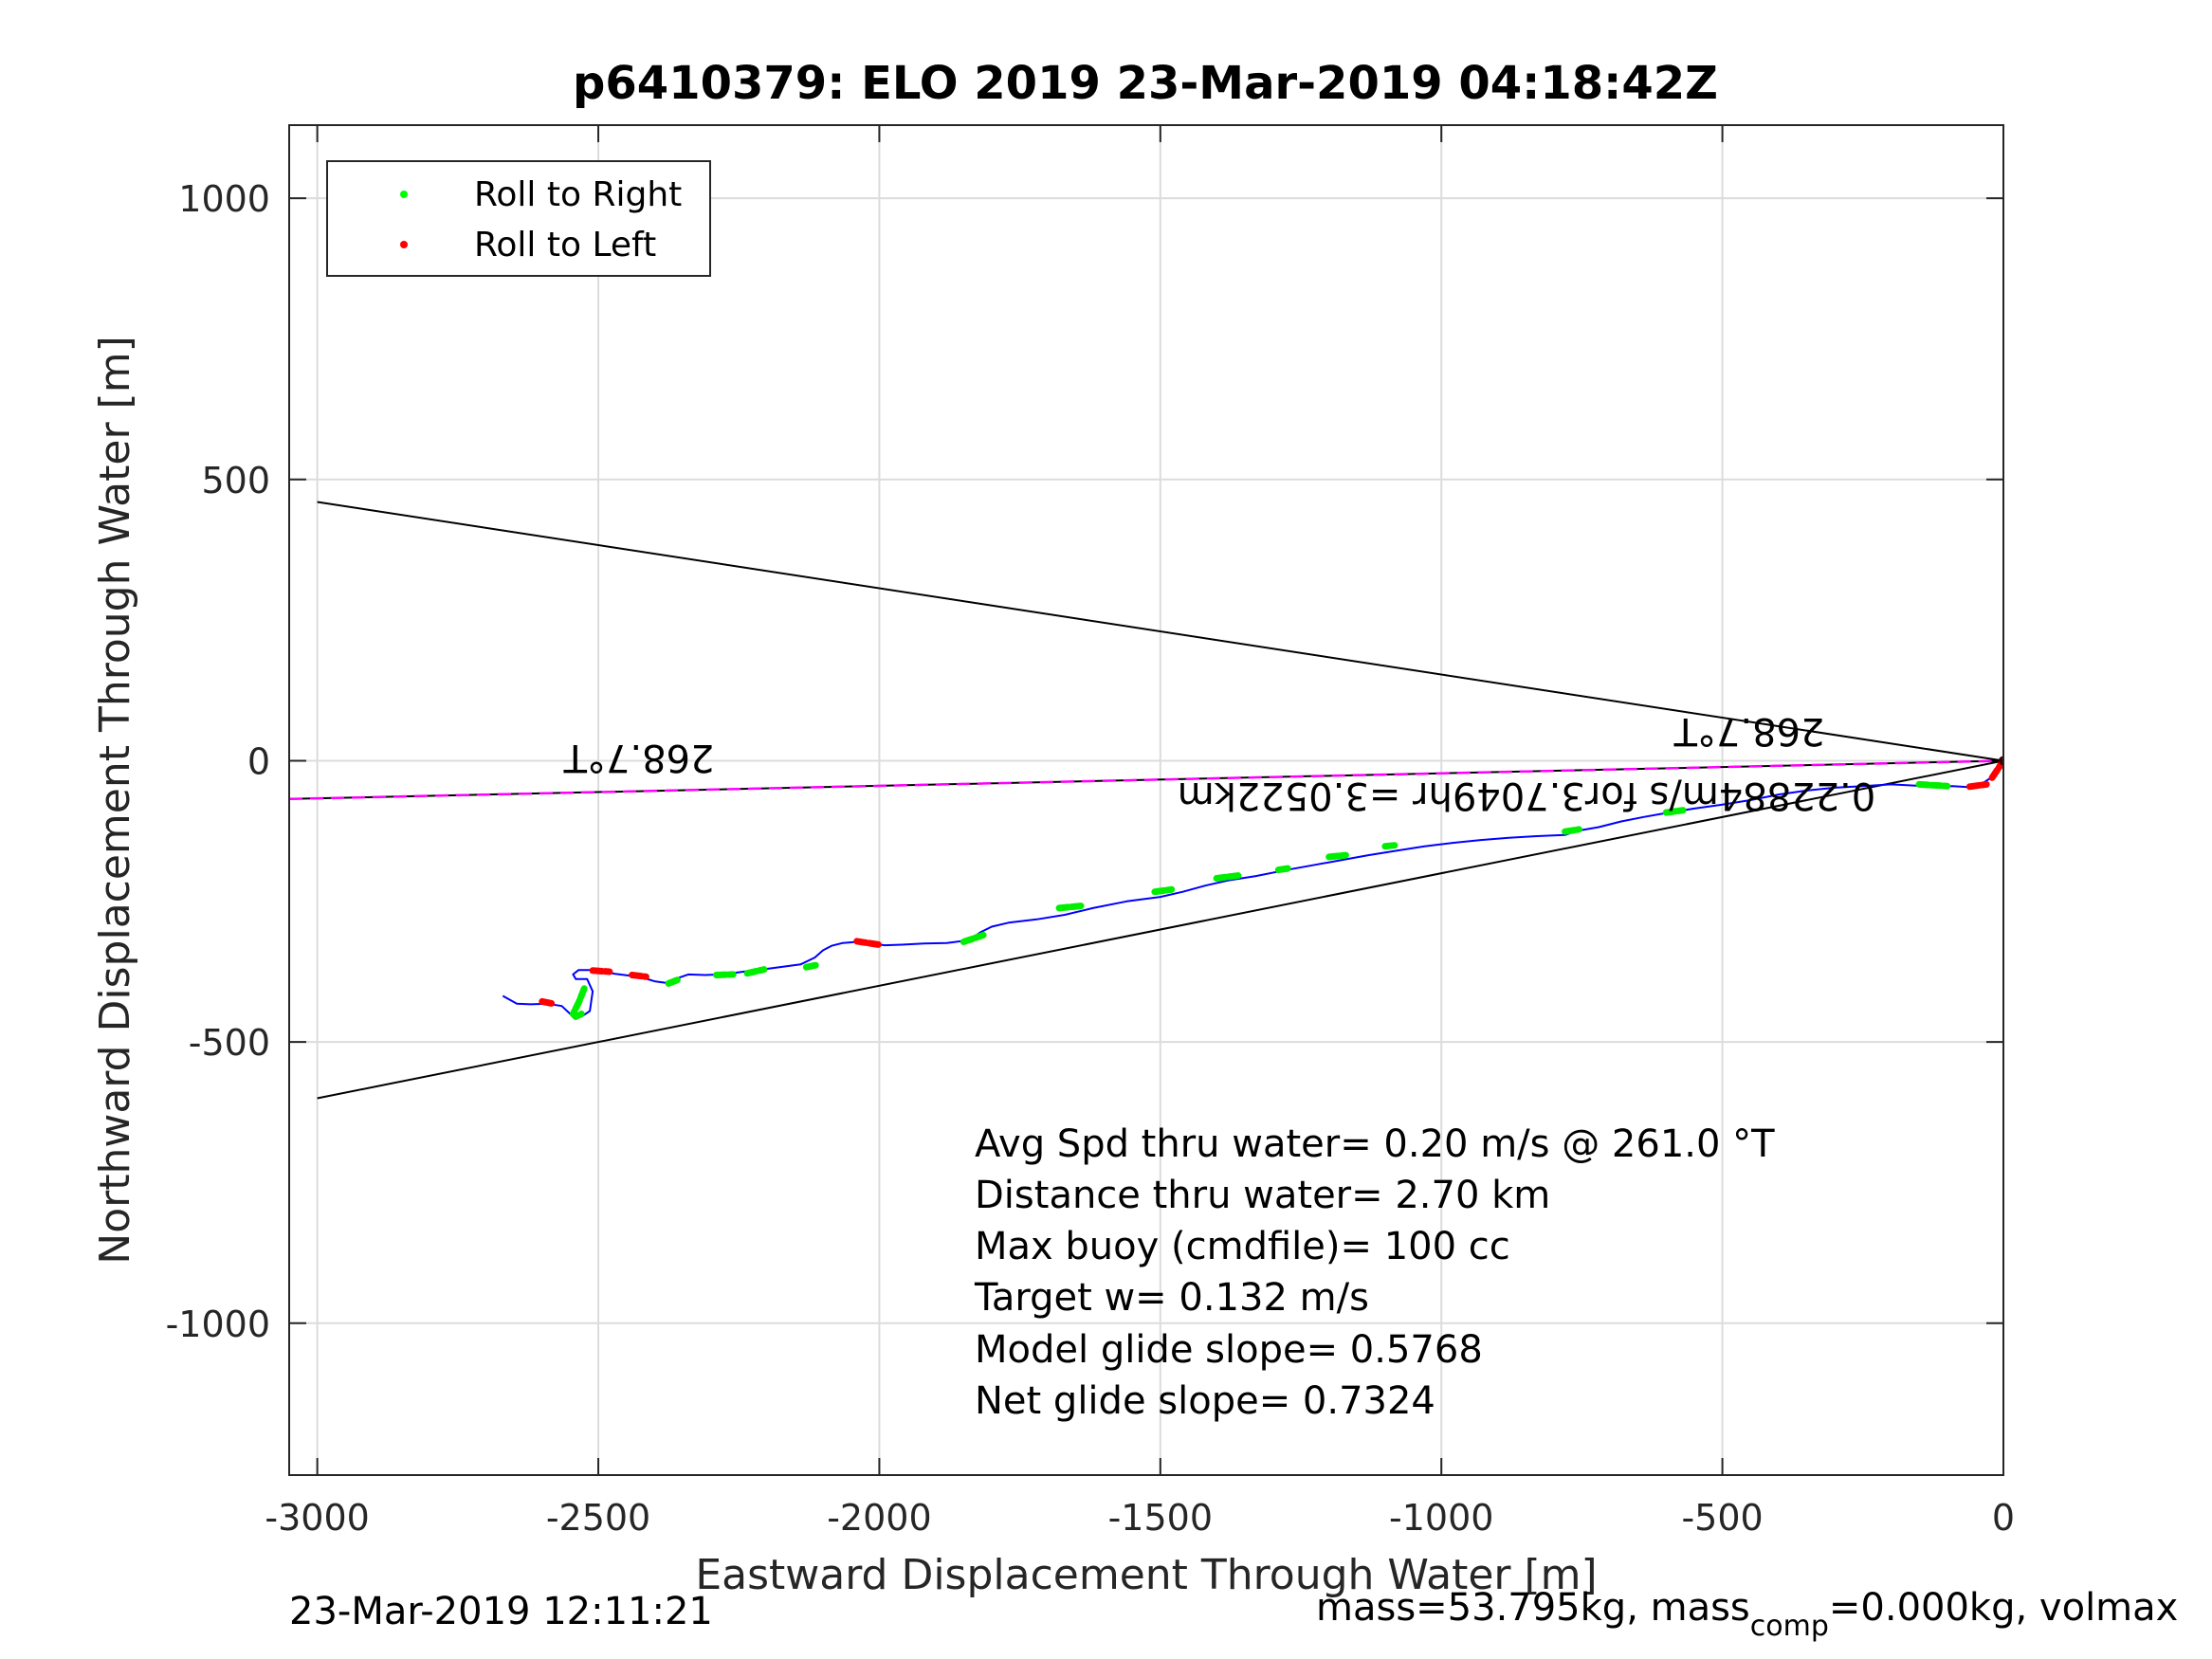 This screenshot has height=1659, width=2212. I want to click on annotation-model-glide-slope: Model glide slope= 0.5768, so click(1229, 1350).